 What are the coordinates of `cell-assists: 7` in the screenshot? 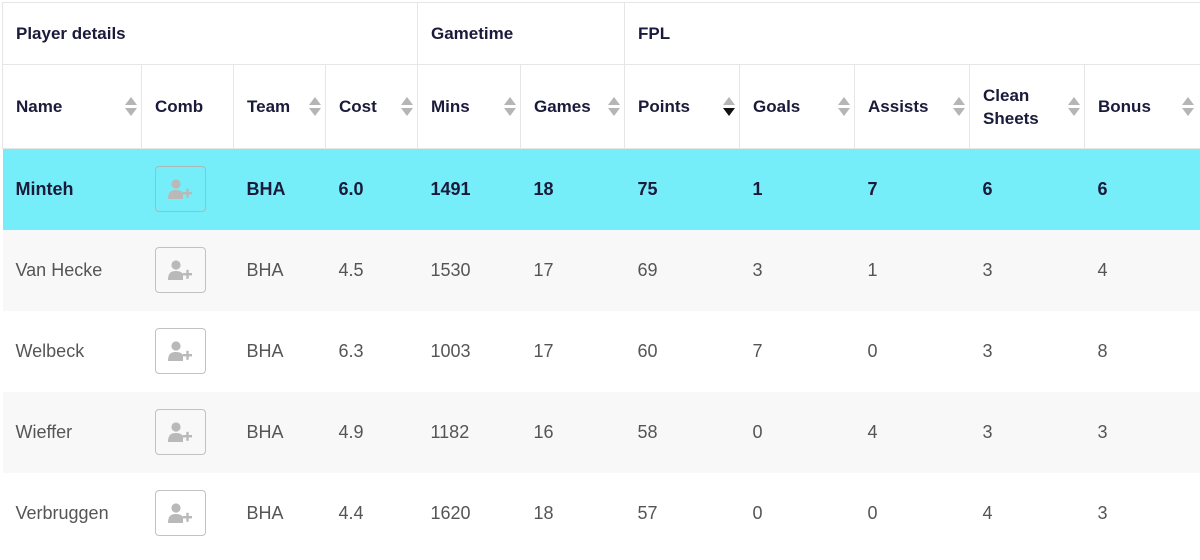 It's located at (912, 189).